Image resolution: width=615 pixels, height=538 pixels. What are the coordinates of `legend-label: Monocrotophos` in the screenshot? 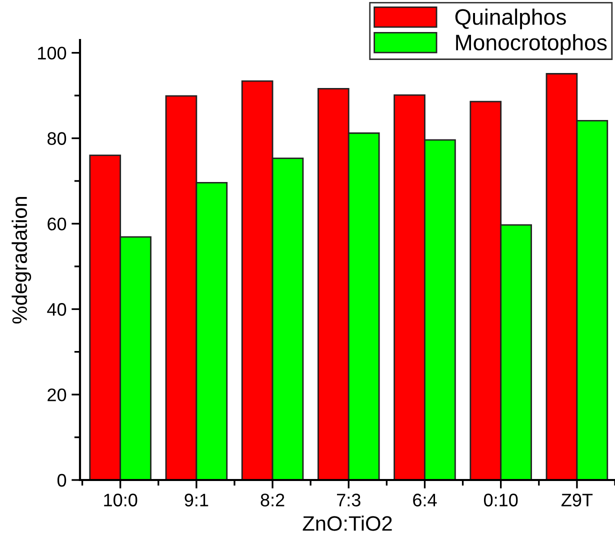 It's located at (531, 44).